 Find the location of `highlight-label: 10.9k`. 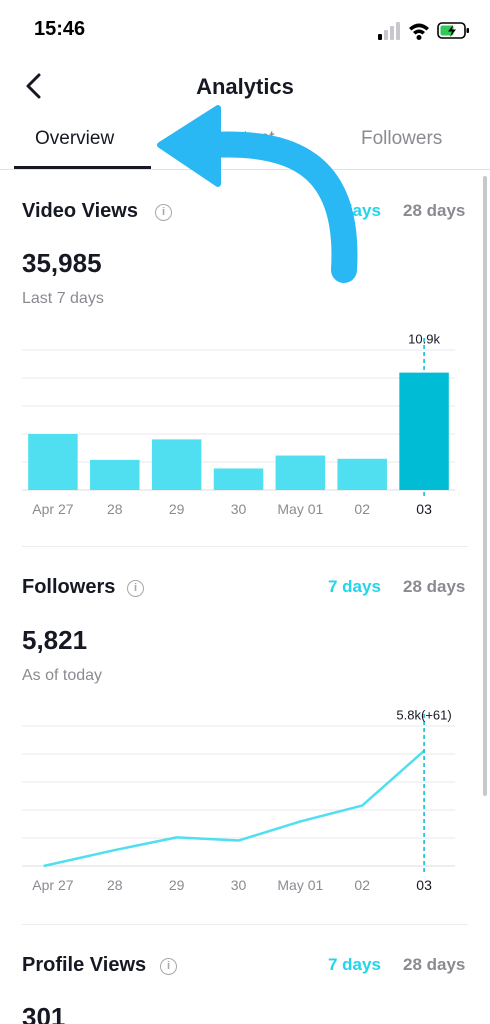

highlight-label: 10.9k is located at coordinates (424, 339).